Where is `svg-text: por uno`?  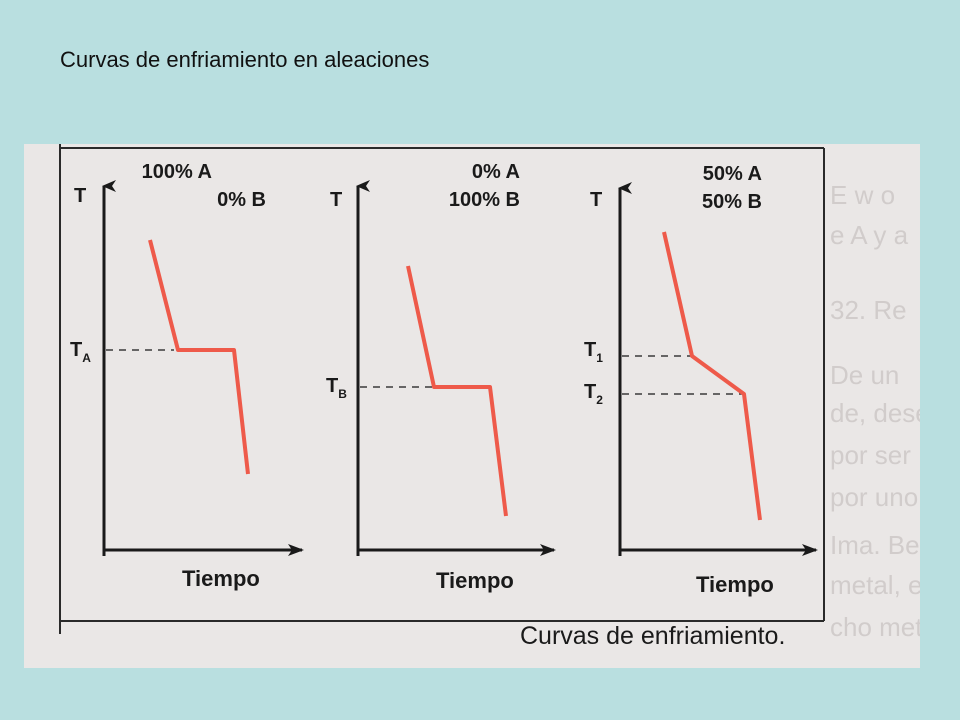 svg-text: por uno is located at coordinates (874, 497).